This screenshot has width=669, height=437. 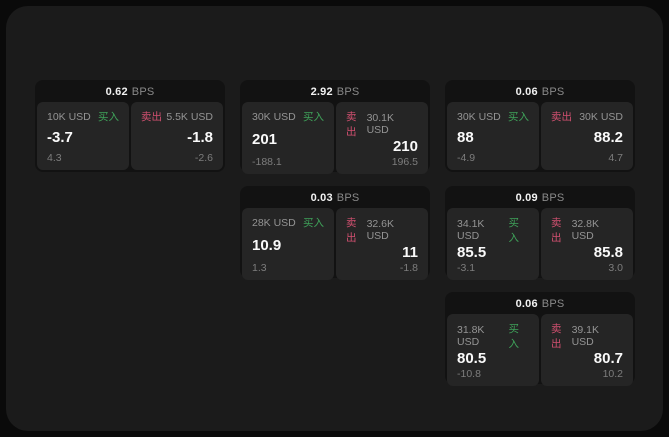 What do you see at coordinates (615, 158) in the screenshot?
I see `sell-sub-value: 4.7` at bounding box center [615, 158].